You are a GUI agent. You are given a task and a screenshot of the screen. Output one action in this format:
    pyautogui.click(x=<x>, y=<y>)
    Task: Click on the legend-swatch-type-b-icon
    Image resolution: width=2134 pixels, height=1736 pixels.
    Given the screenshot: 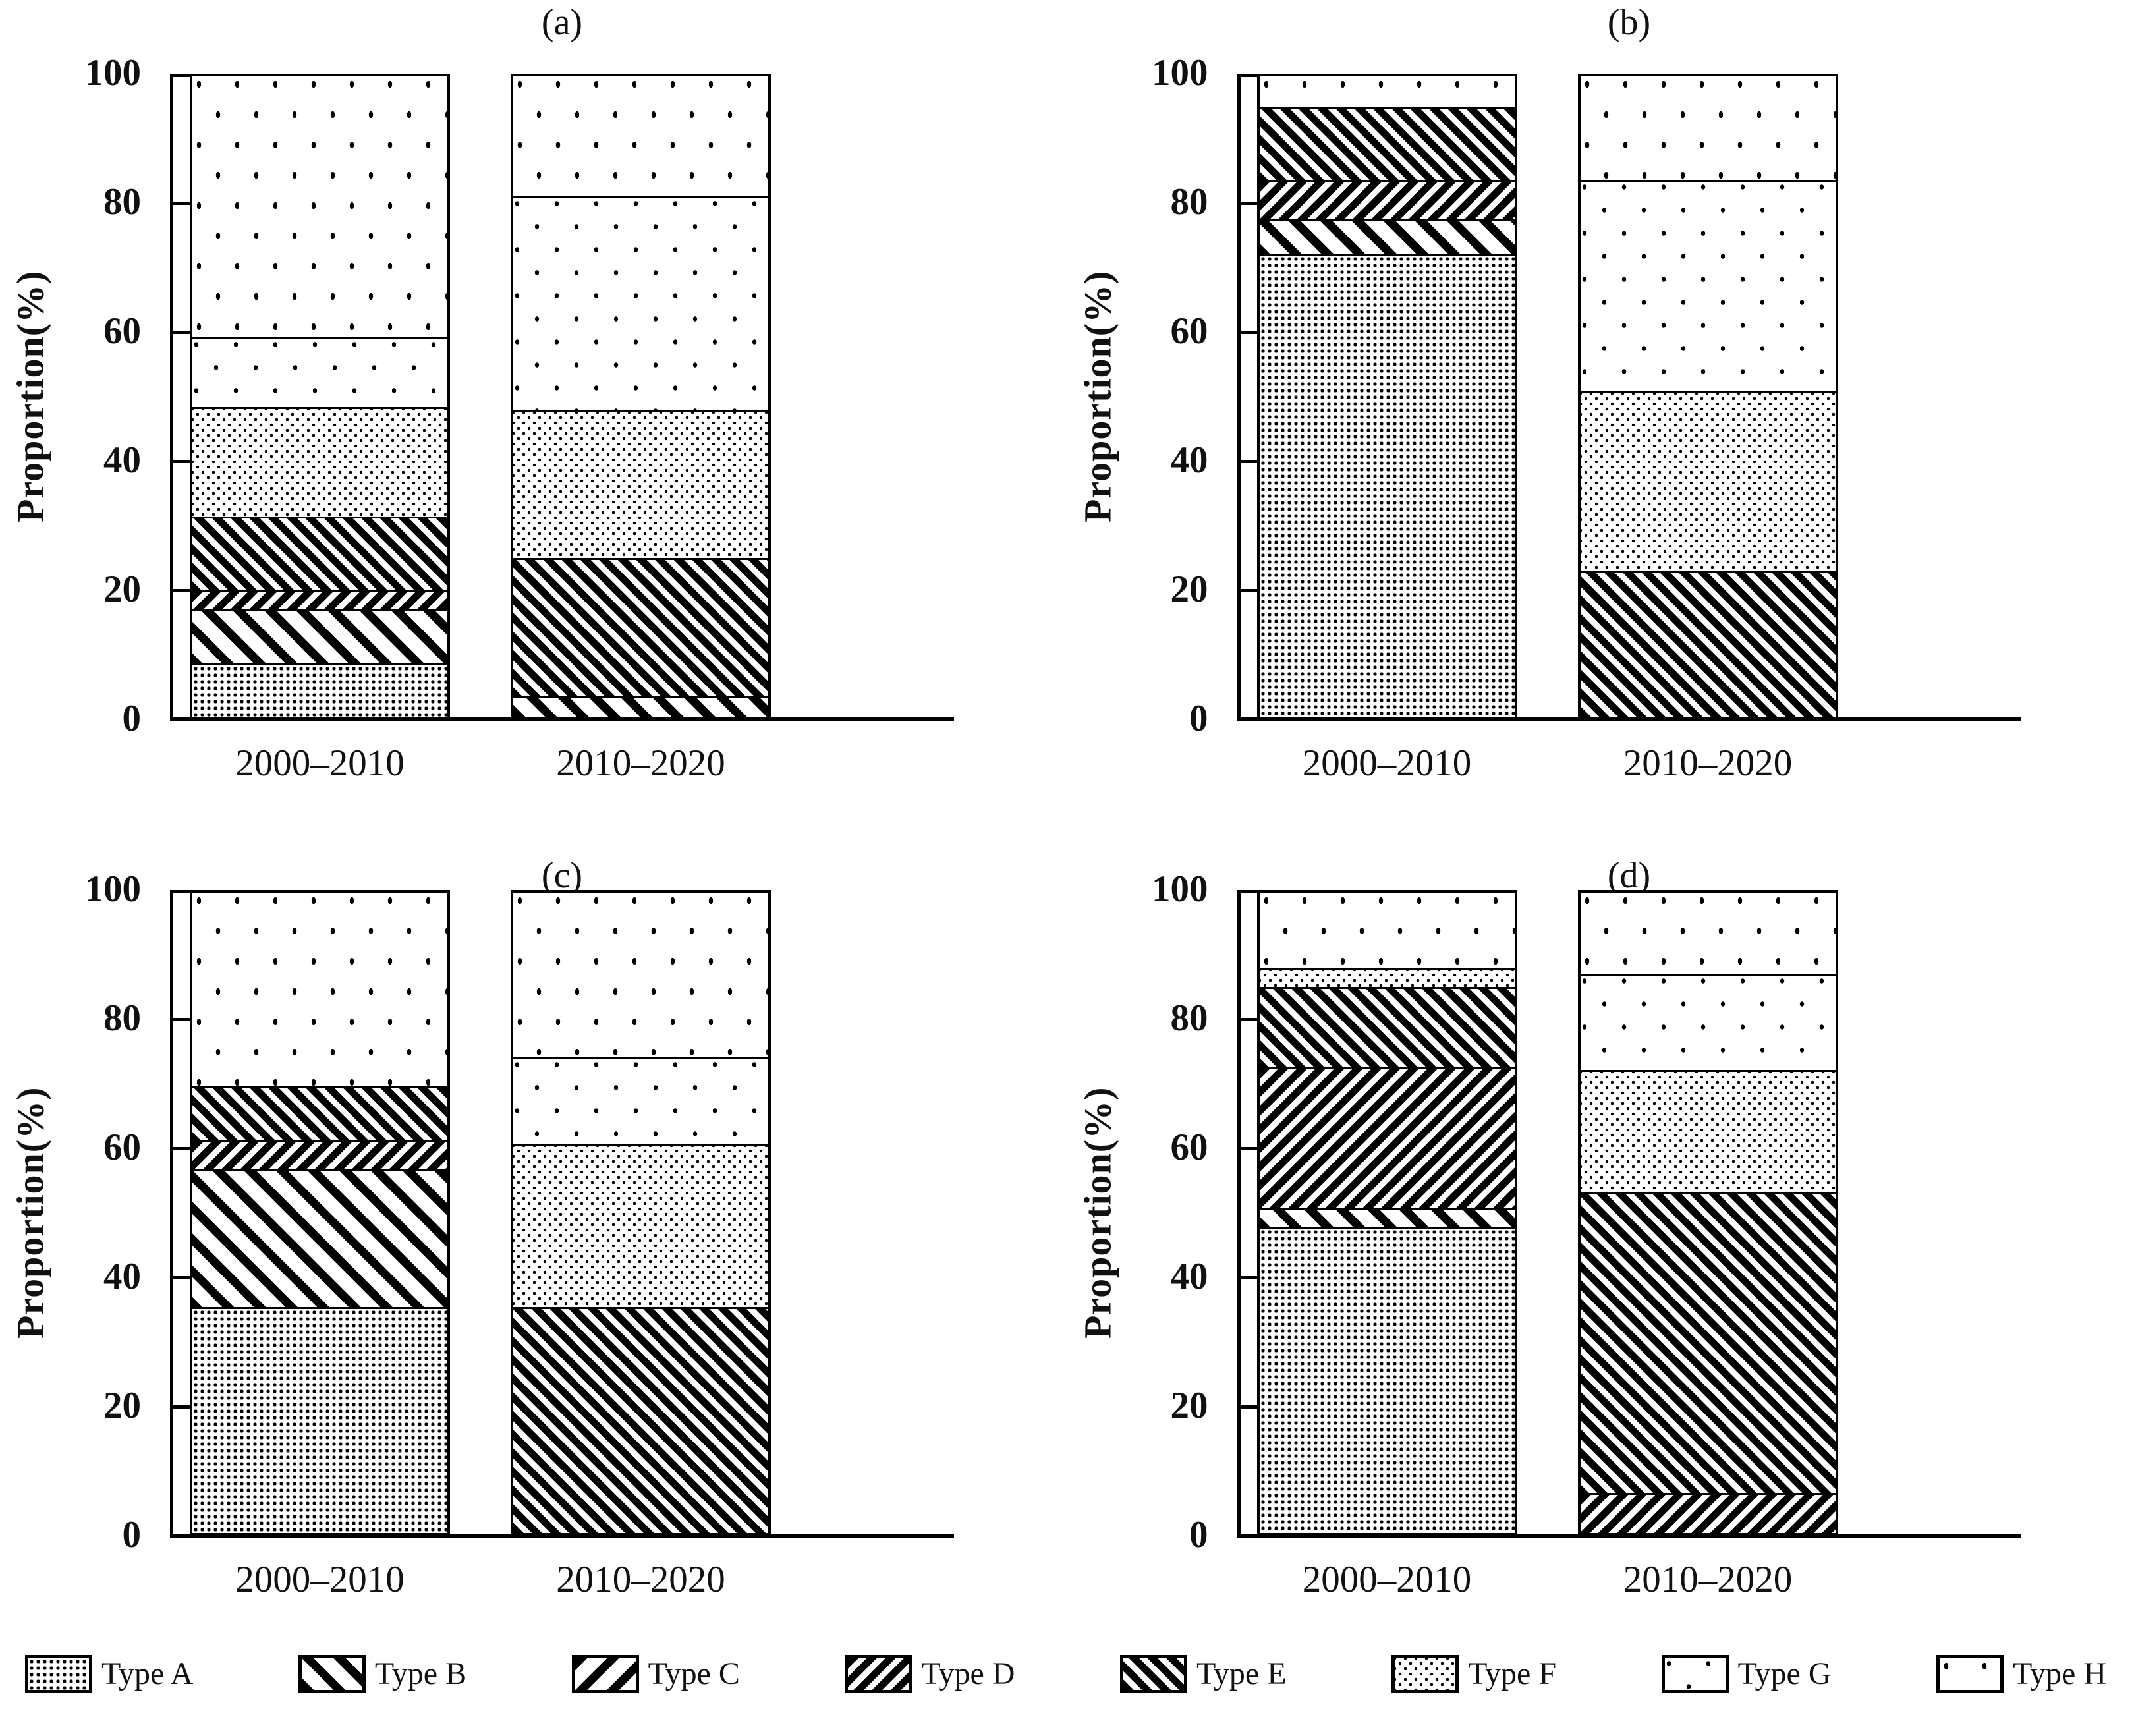 What is the action you would take?
    pyautogui.click(x=332, y=1673)
    